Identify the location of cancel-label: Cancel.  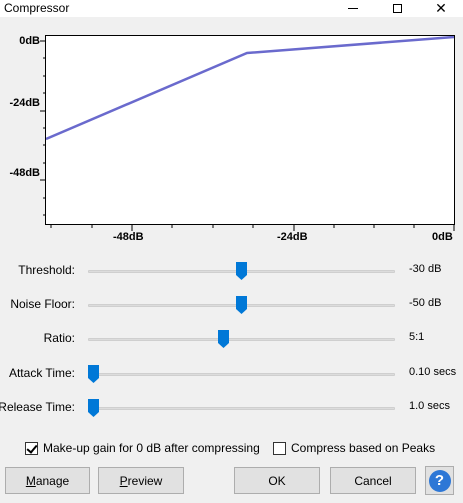
(373, 480).